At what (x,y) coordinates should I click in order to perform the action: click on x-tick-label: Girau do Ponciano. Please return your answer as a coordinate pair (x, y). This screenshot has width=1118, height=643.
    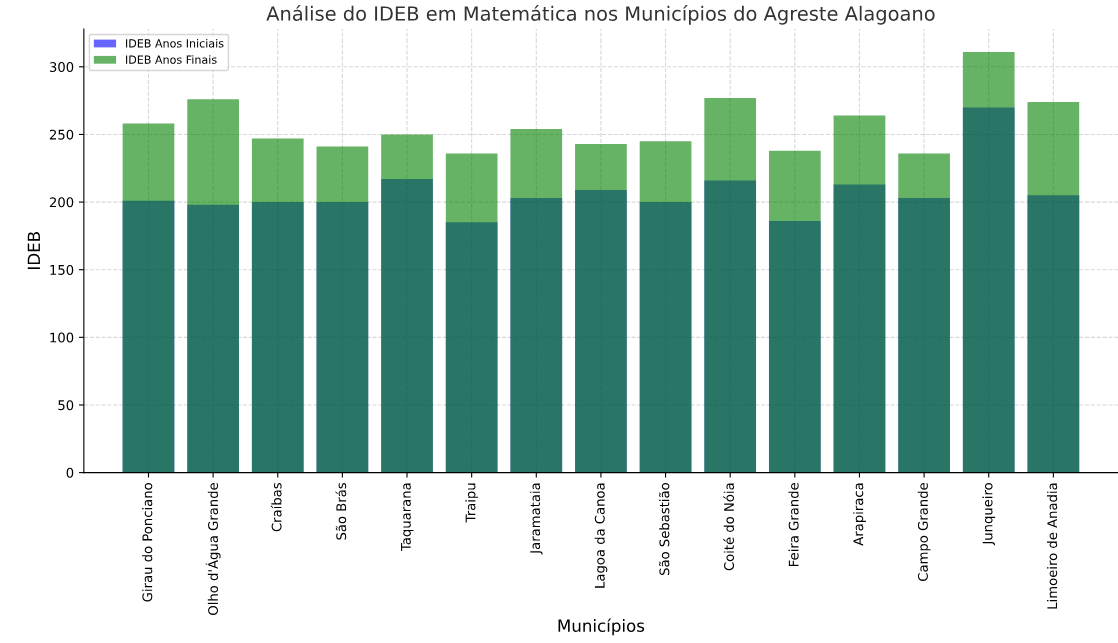
    Looking at the image, I should click on (147, 542).